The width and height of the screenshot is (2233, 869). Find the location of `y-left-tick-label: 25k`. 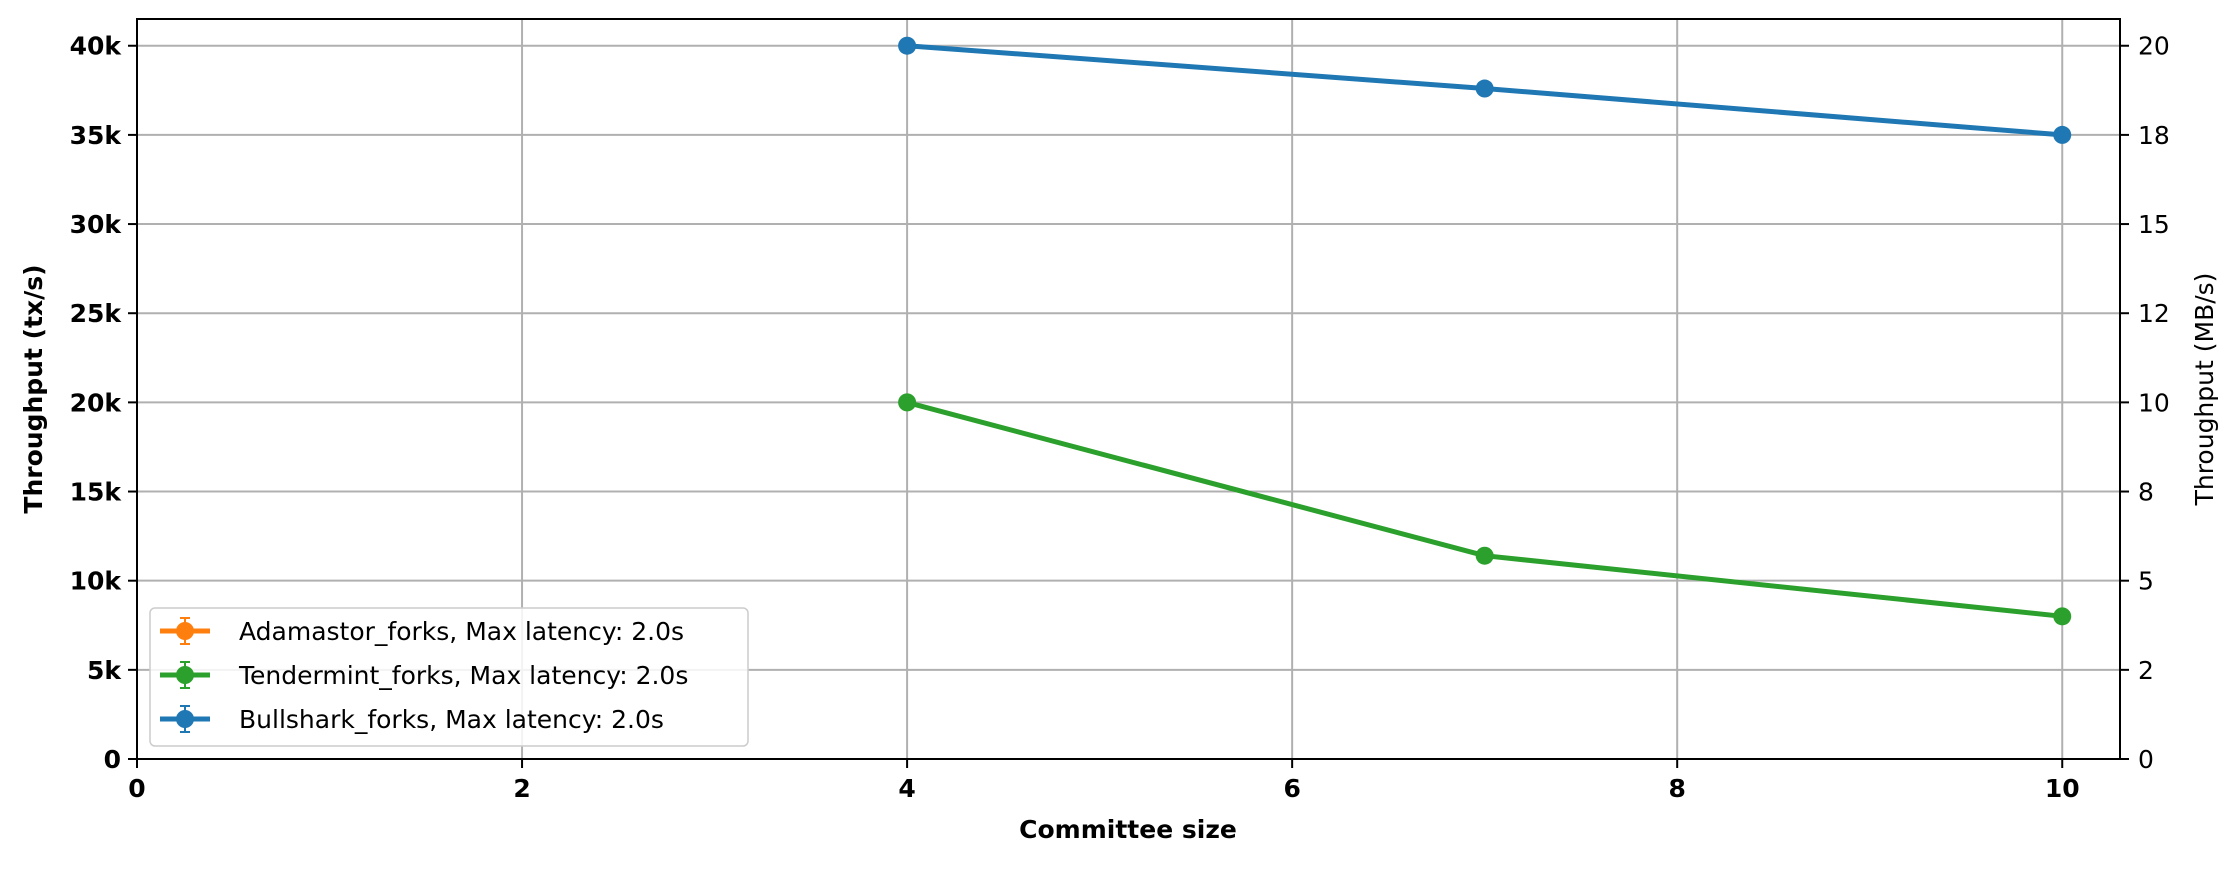

y-left-tick-label: 25k is located at coordinates (96, 313).